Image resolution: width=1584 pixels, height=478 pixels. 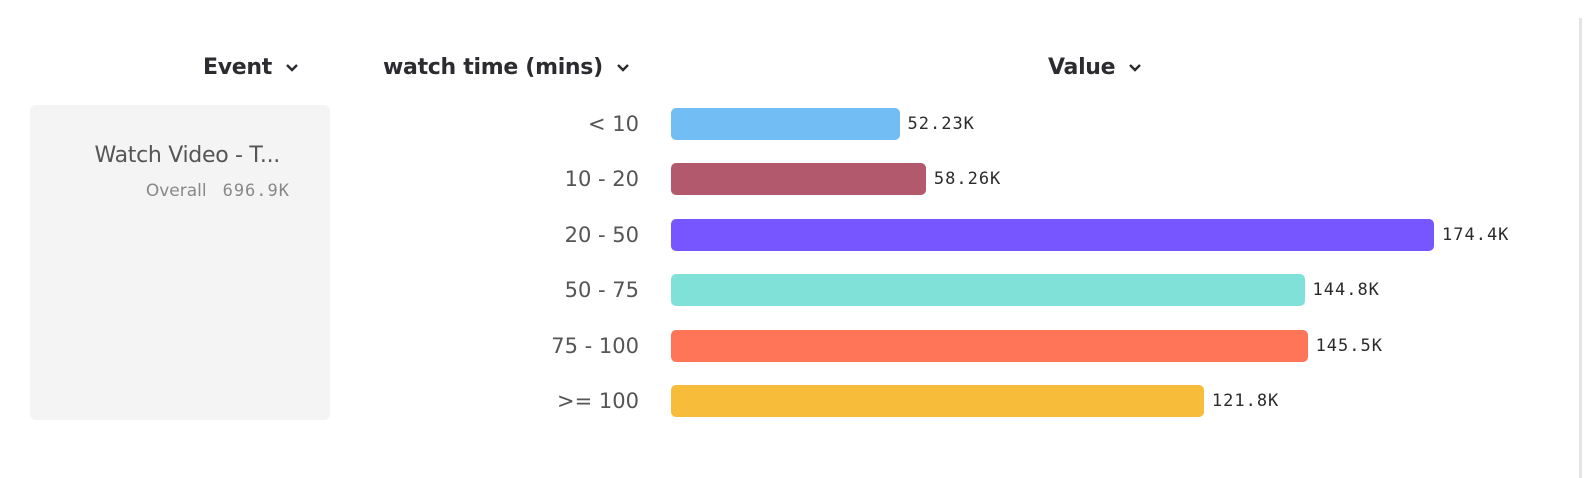 I want to click on overall-value: 696.9K, so click(x=256, y=191).